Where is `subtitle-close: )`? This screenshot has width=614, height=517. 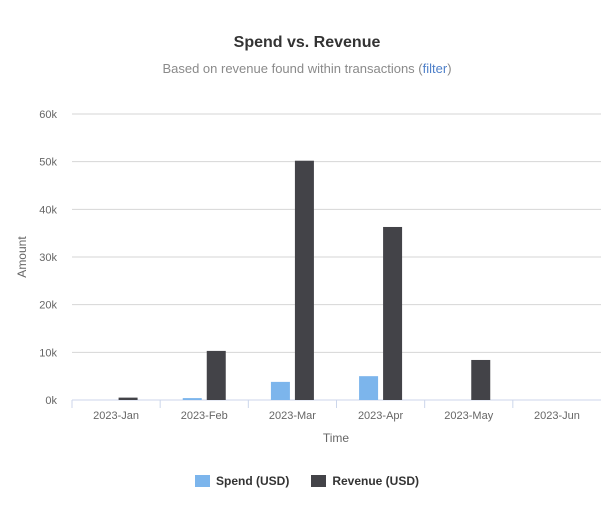
subtitle-close: ) is located at coordinates (449, 68).